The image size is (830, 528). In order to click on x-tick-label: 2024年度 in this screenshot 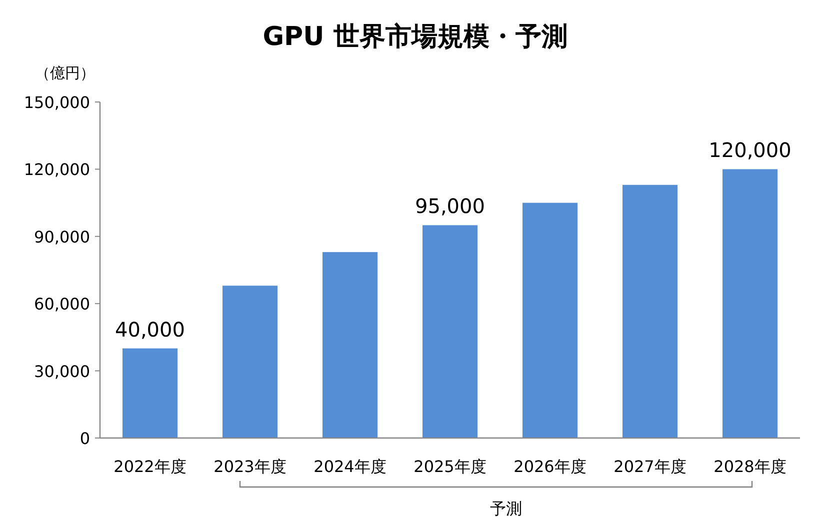, I will do `click(350, 466)`.